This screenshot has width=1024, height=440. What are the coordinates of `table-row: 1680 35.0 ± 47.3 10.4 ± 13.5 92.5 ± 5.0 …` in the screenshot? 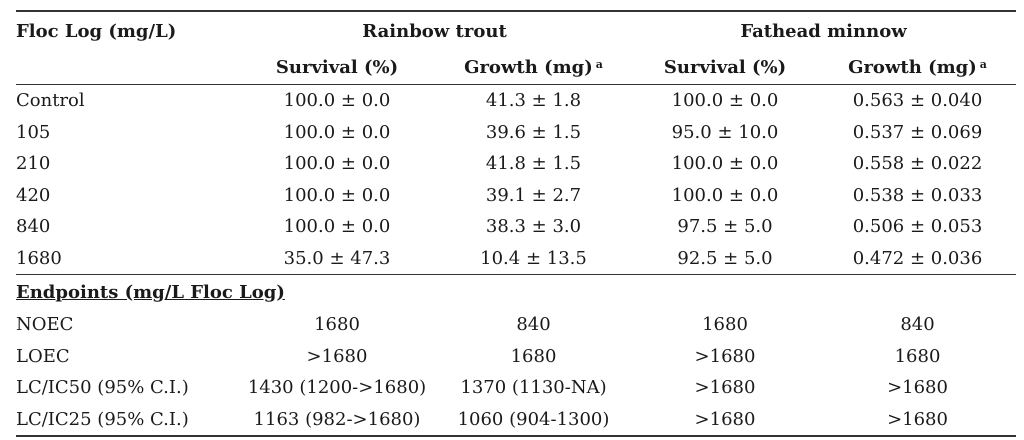 It's located at (516, 259).